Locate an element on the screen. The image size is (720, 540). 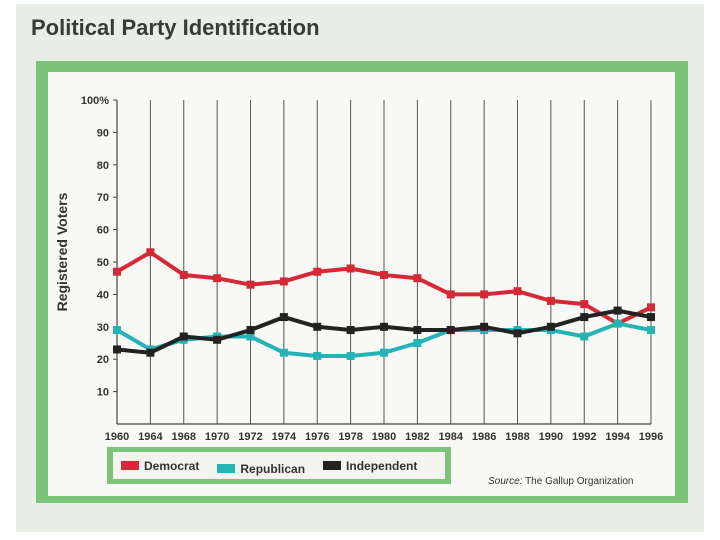
y-axis-title: Registered Voters is located at coordinates (62, 251).